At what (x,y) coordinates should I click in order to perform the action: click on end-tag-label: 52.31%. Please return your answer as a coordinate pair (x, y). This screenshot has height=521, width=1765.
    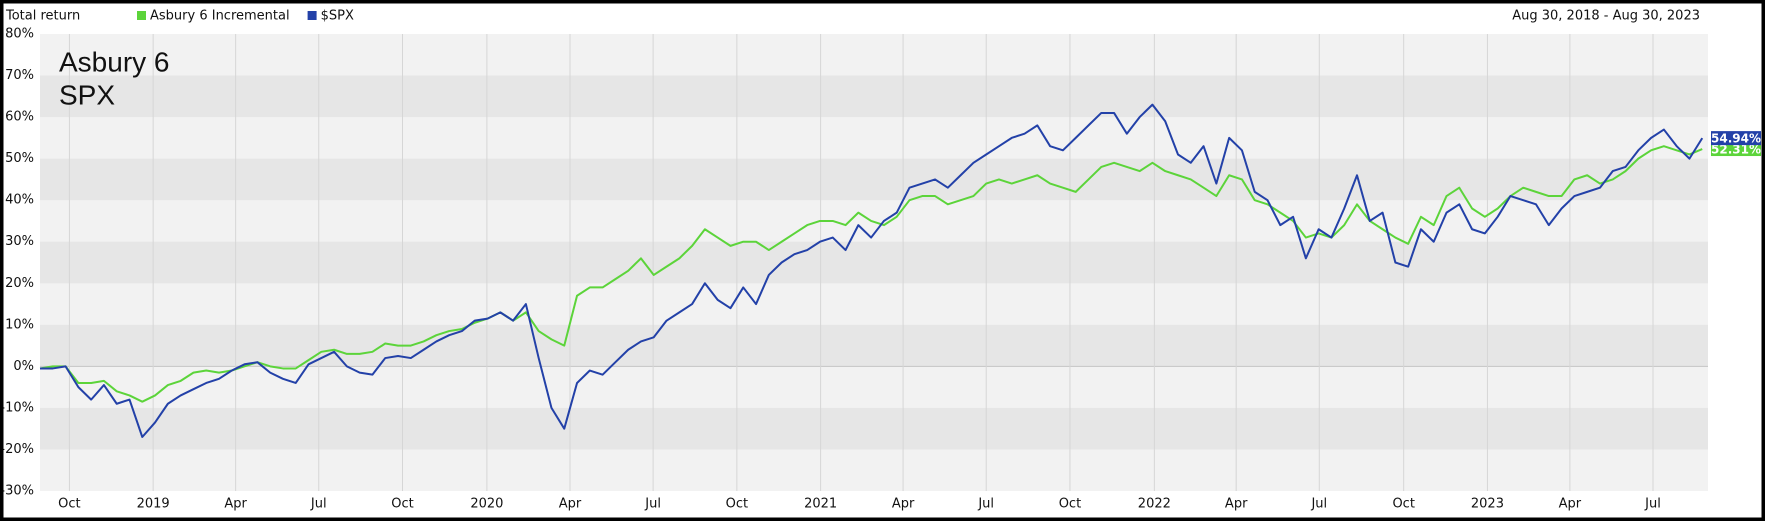
    Looking at the image, I should click on (1736, 150).